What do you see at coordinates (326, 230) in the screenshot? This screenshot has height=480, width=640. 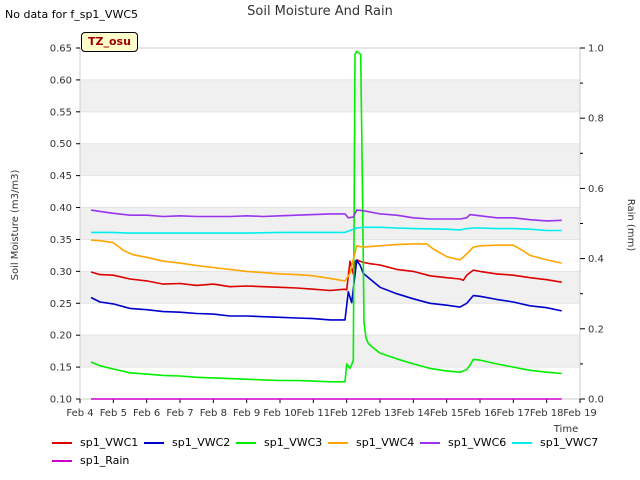 I see `series-line-sp1_vwc7` at bounding box center [326, 230].